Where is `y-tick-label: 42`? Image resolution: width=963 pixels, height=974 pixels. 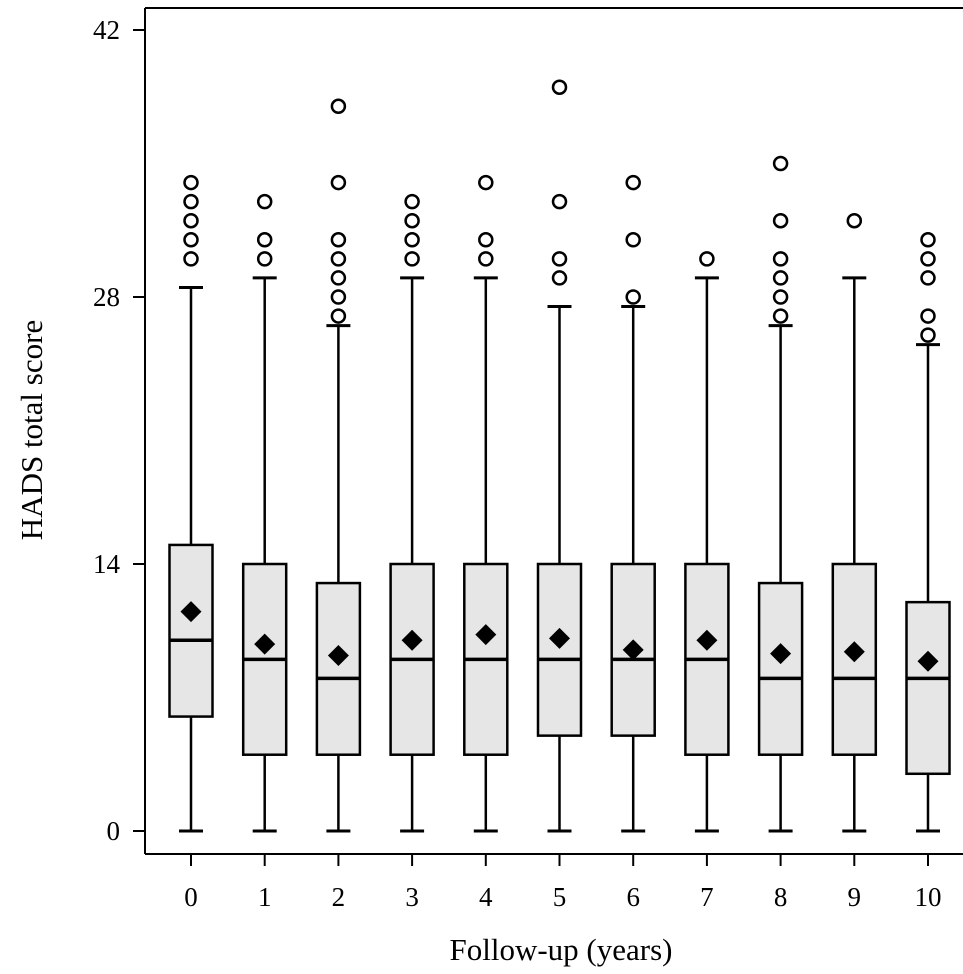
y-tick-label: 42 is located at coordinates (106, 30).